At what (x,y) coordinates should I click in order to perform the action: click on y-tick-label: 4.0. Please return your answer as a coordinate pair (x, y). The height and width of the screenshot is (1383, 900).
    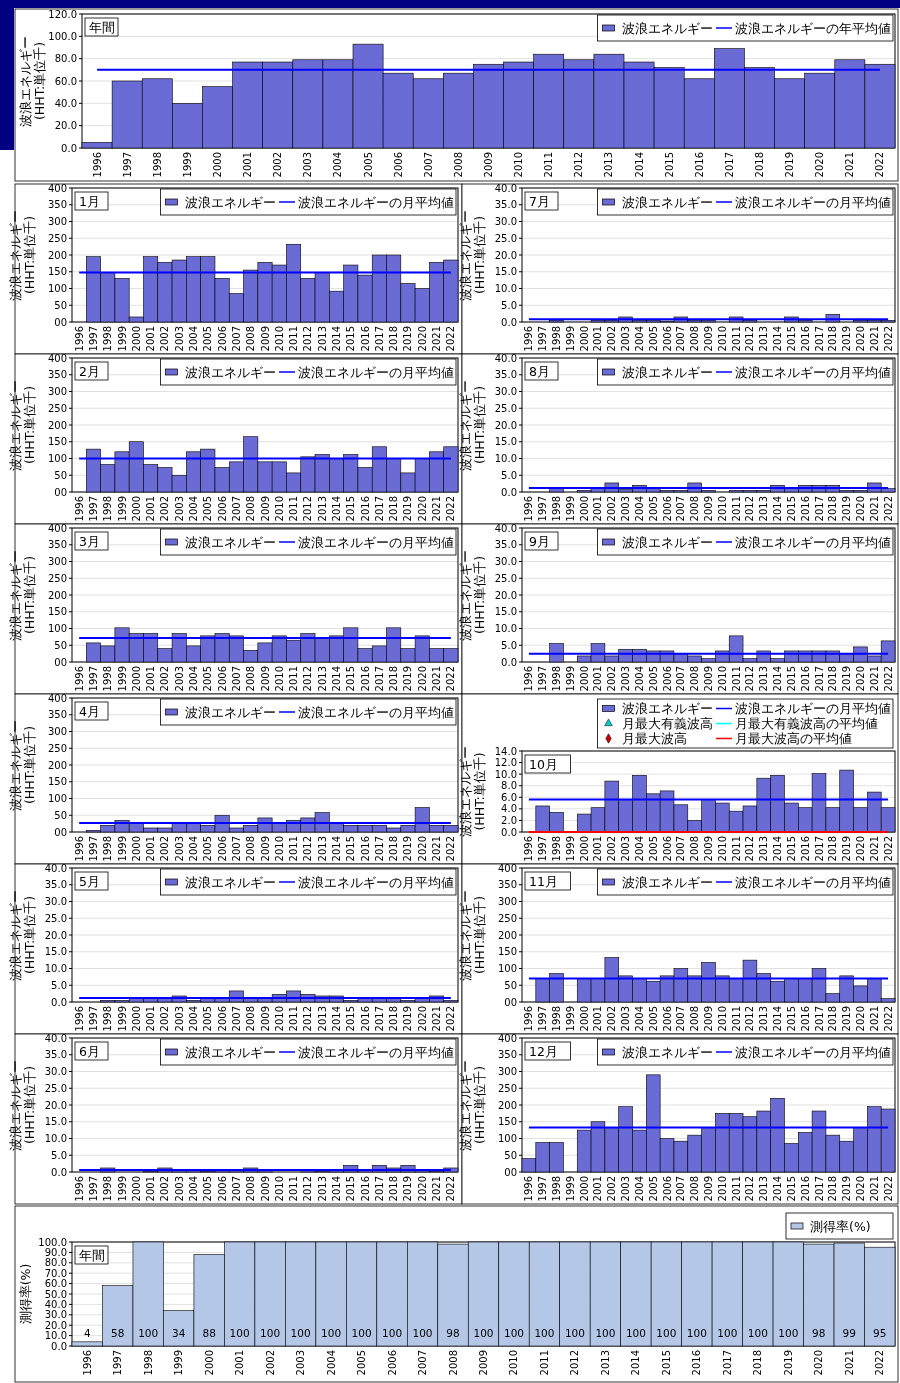
    Looking at the image, I should click on (509, 809).